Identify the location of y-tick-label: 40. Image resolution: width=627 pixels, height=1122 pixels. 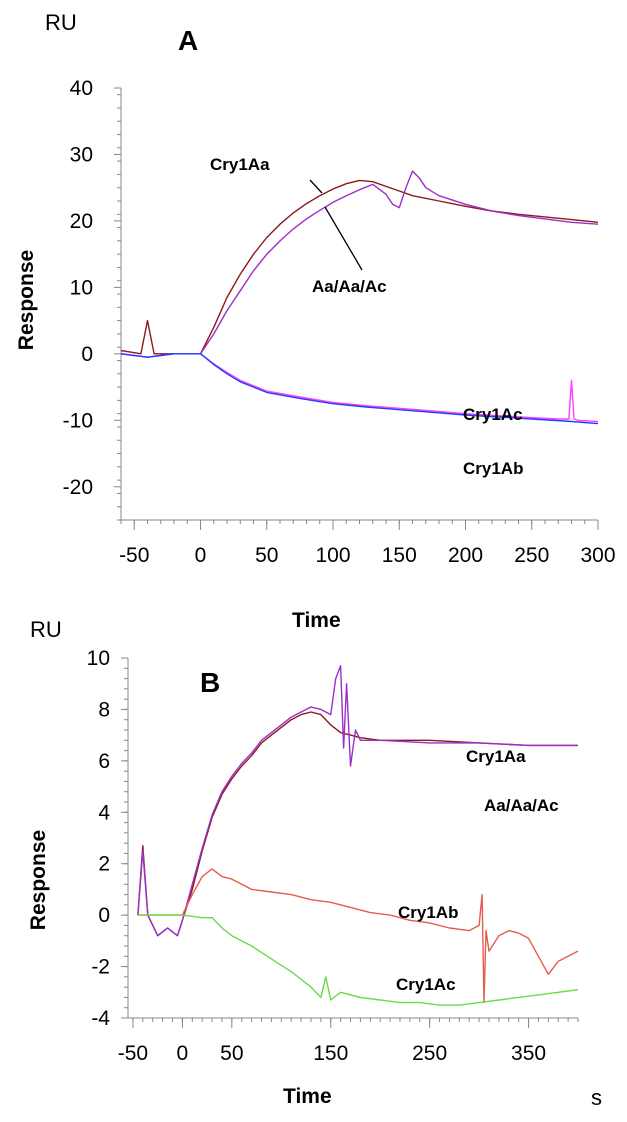
(81, 88).